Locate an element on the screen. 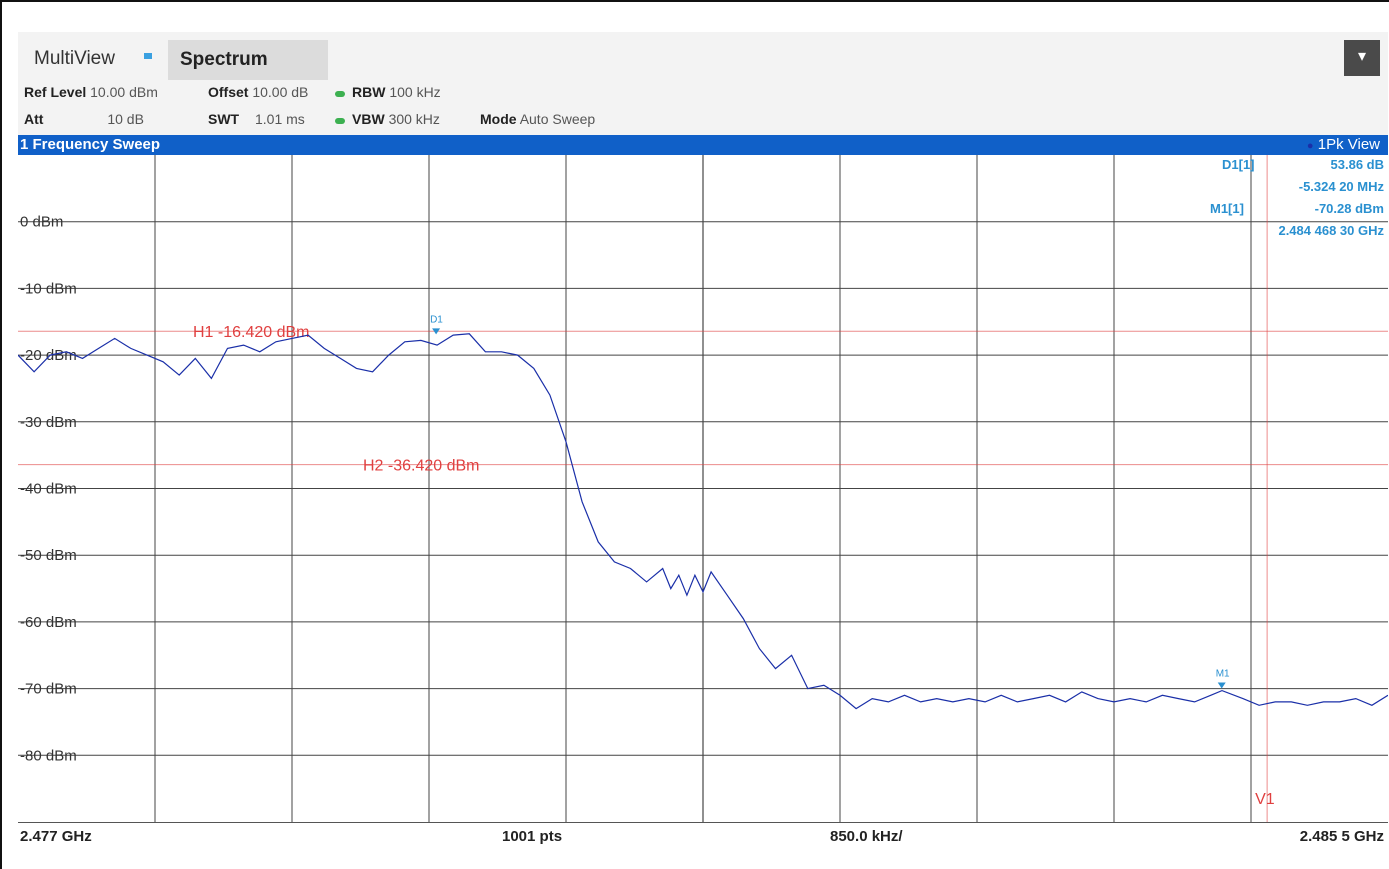  span-per-div: 850.0 kHz/ is located at coordinates (866, 836).